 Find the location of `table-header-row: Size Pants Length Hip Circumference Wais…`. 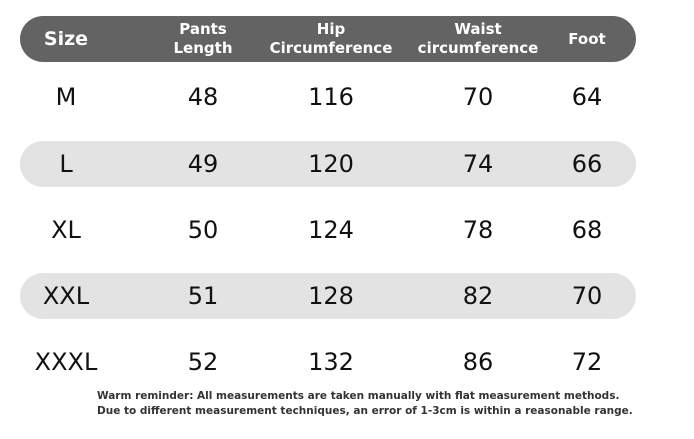

table-header-row: Size Pants Length Hip Circumference Wais… is located at coordinates (328, 39).